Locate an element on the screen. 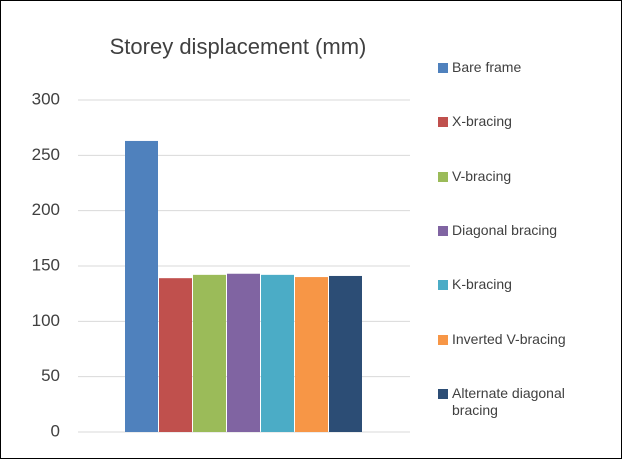 The height and width of the screenshot is (459, 622). legend-item: V-bracing is located at coordinates (525, 176).